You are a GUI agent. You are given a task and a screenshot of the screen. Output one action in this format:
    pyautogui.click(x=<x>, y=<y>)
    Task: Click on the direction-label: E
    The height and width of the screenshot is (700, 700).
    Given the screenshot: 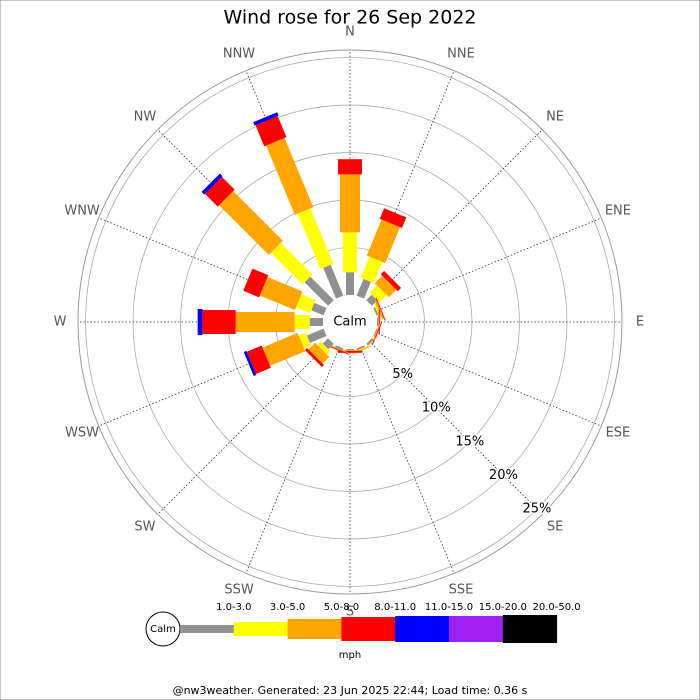 What is the action you would take?
    pyautogui.click(x=640, y=322)
    